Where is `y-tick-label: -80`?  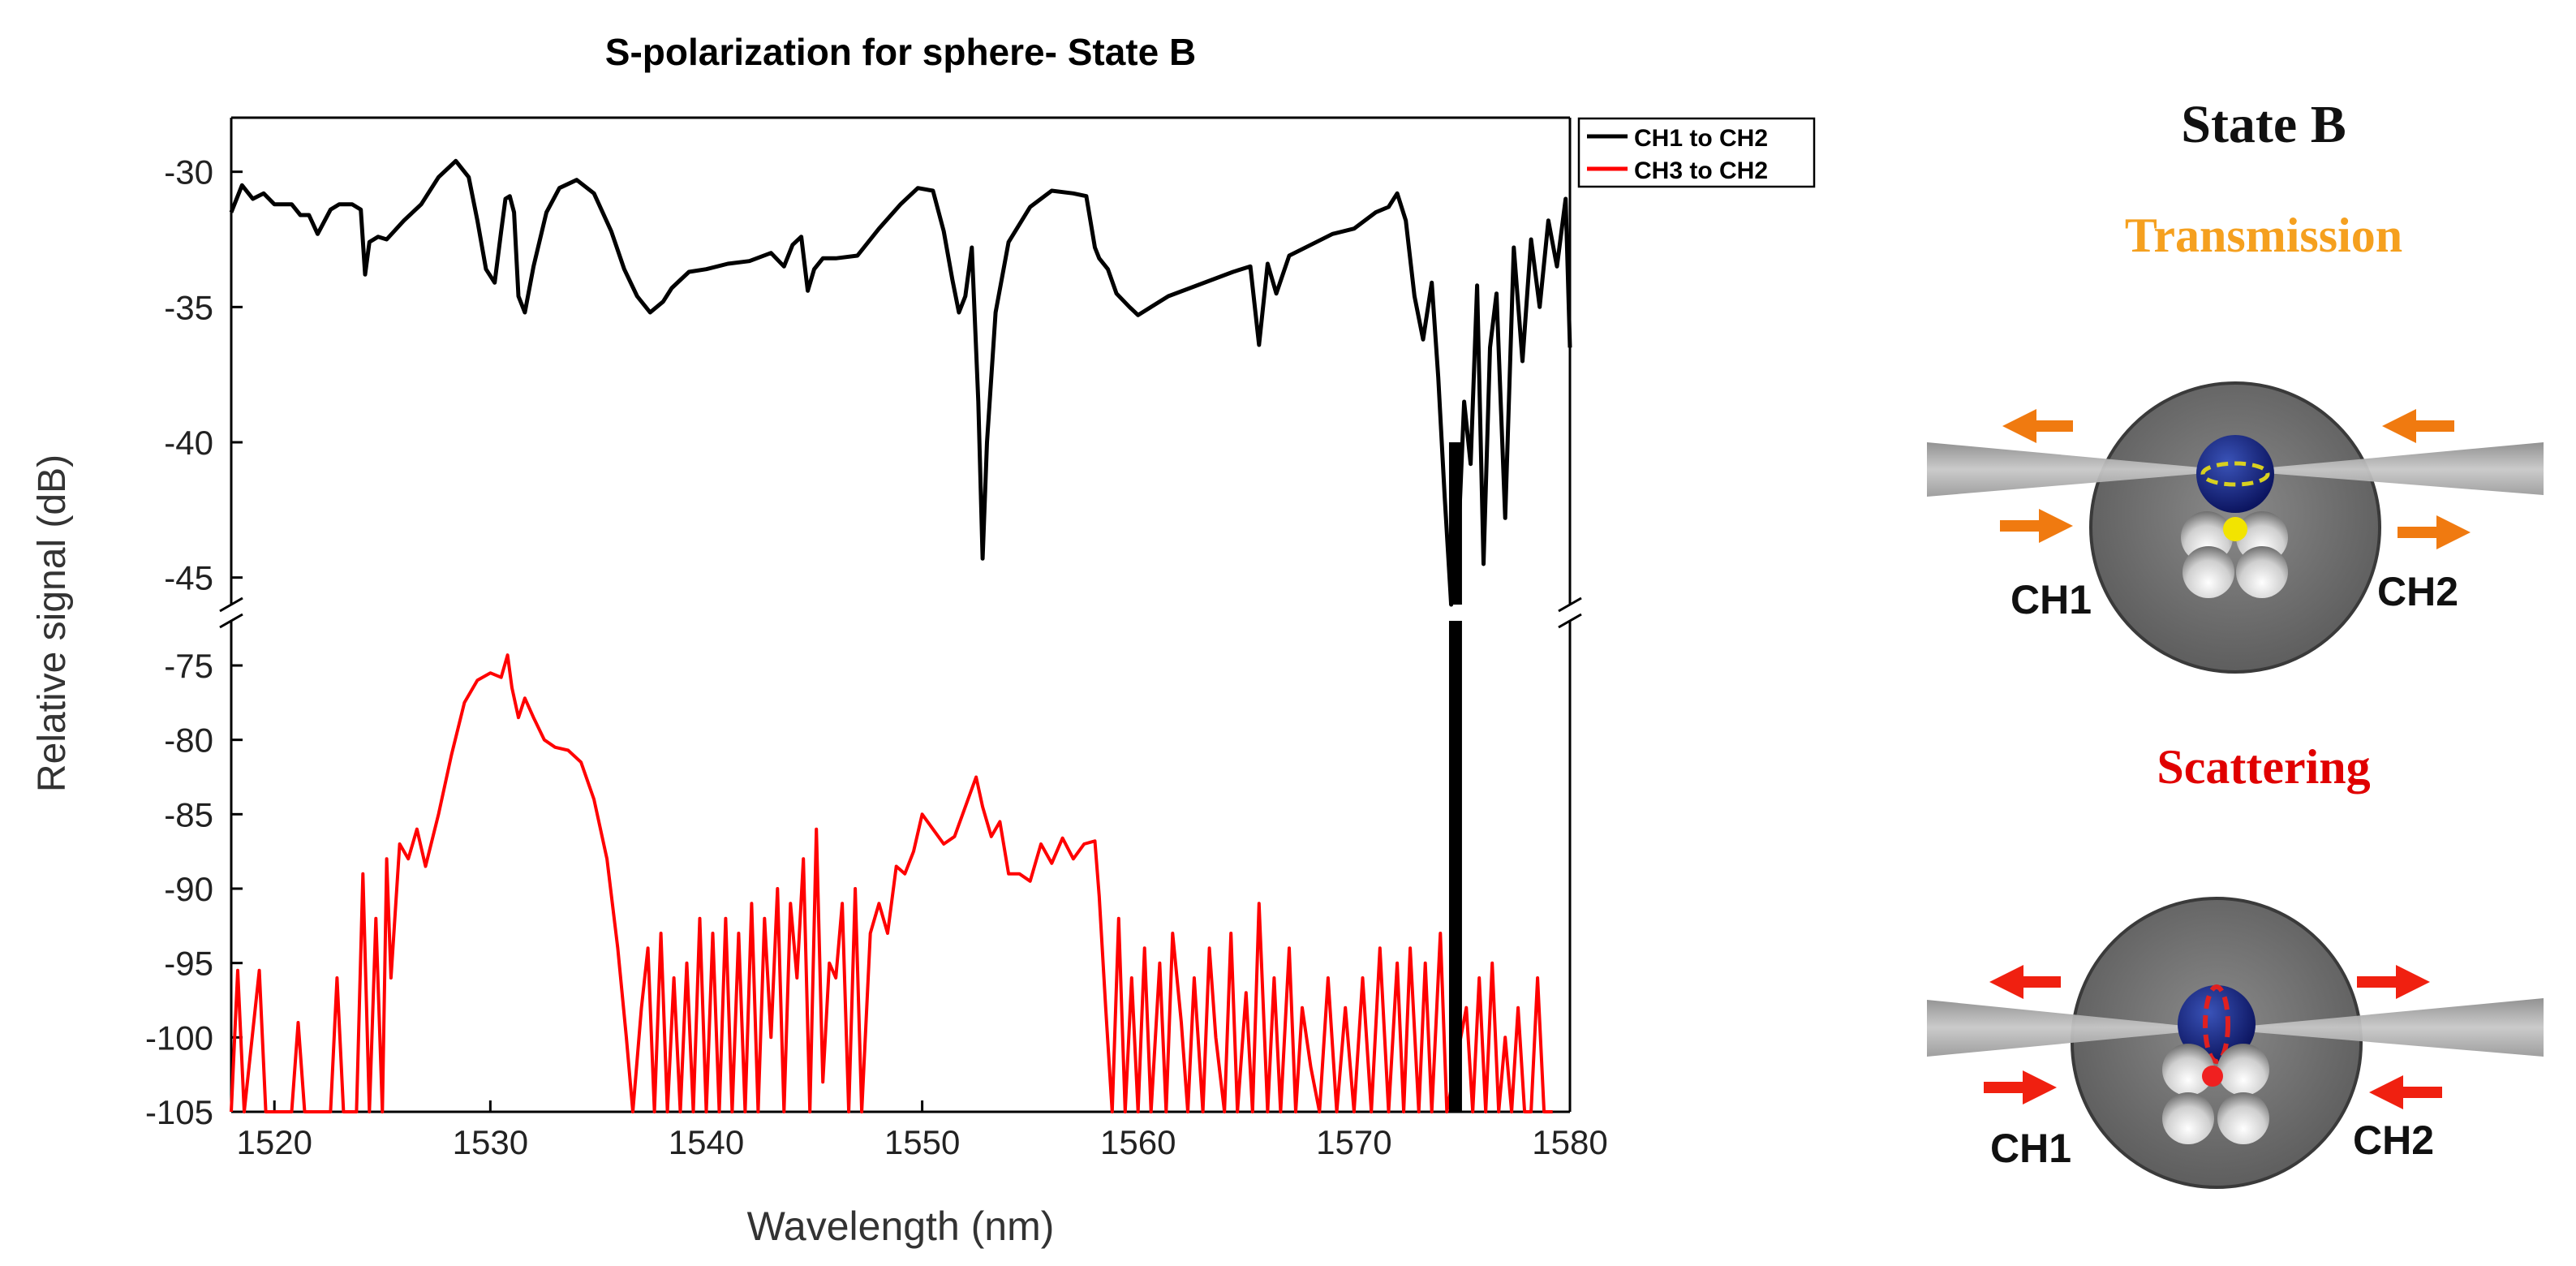
y-tick-label: -80 is located at coordinates (188, 741).